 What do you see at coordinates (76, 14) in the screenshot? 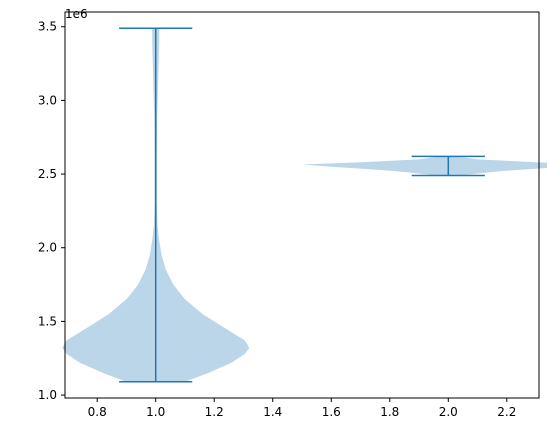
I see `y-offset-label: 1e6` at bounding box center [76, 14].